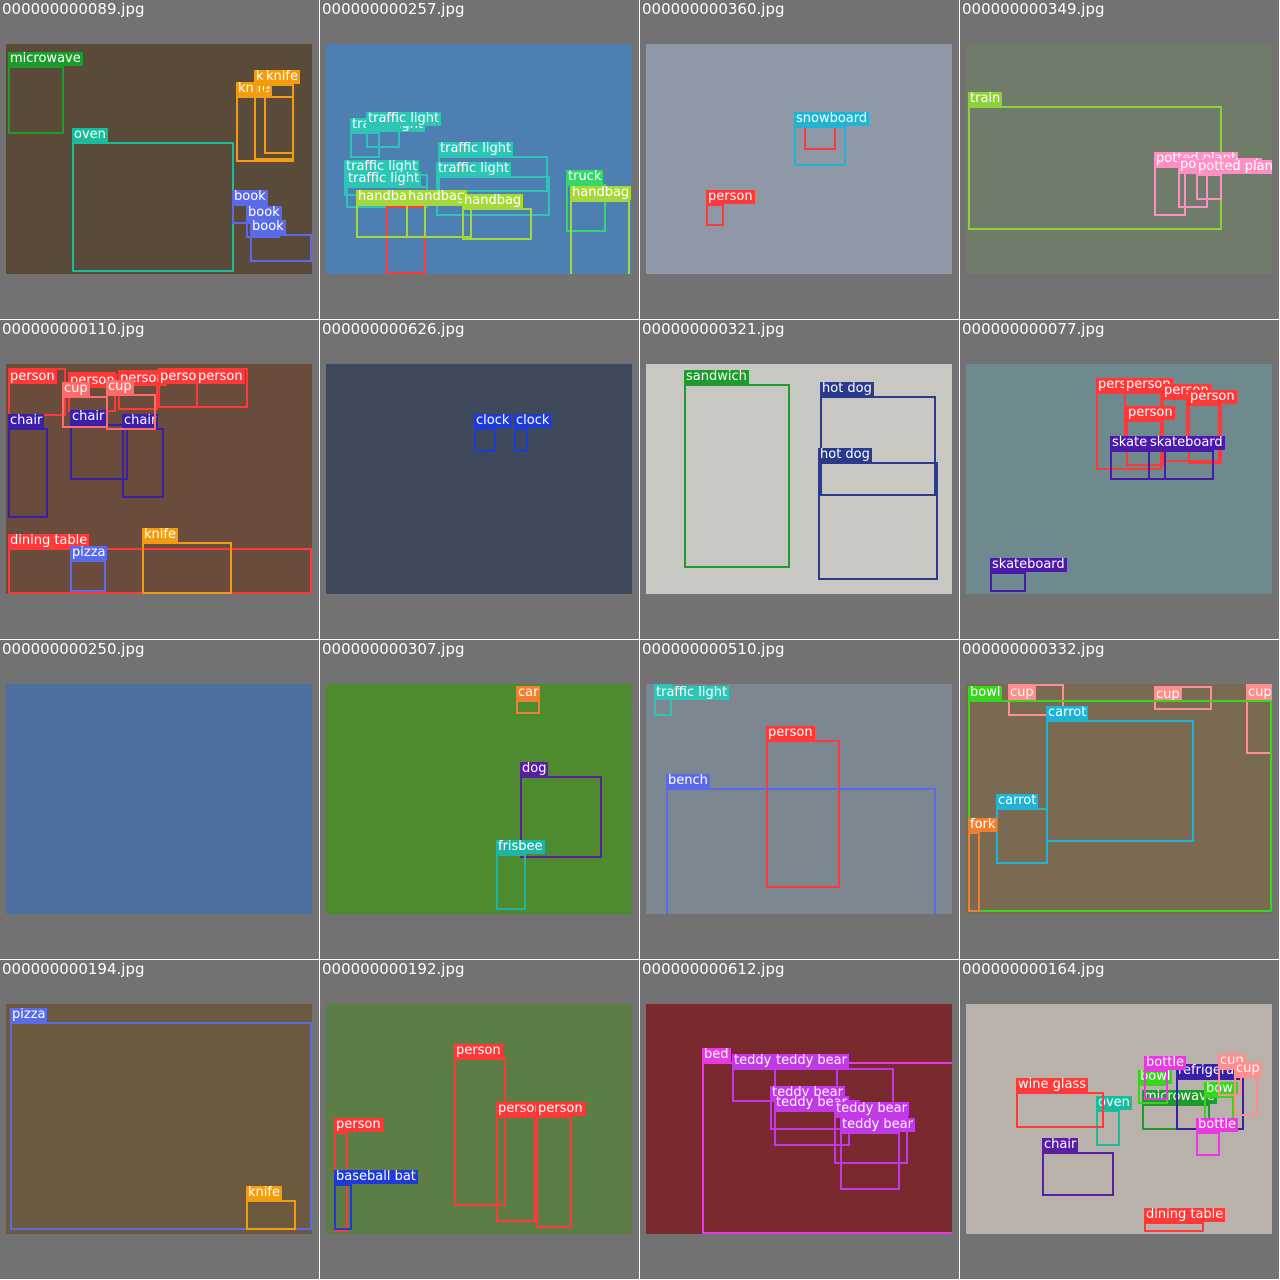 This screenshot has width=1280, height=1280. Describe the element at coordinates (586, 201) in the screenshot. I see `bounding-box: truck` at that location.